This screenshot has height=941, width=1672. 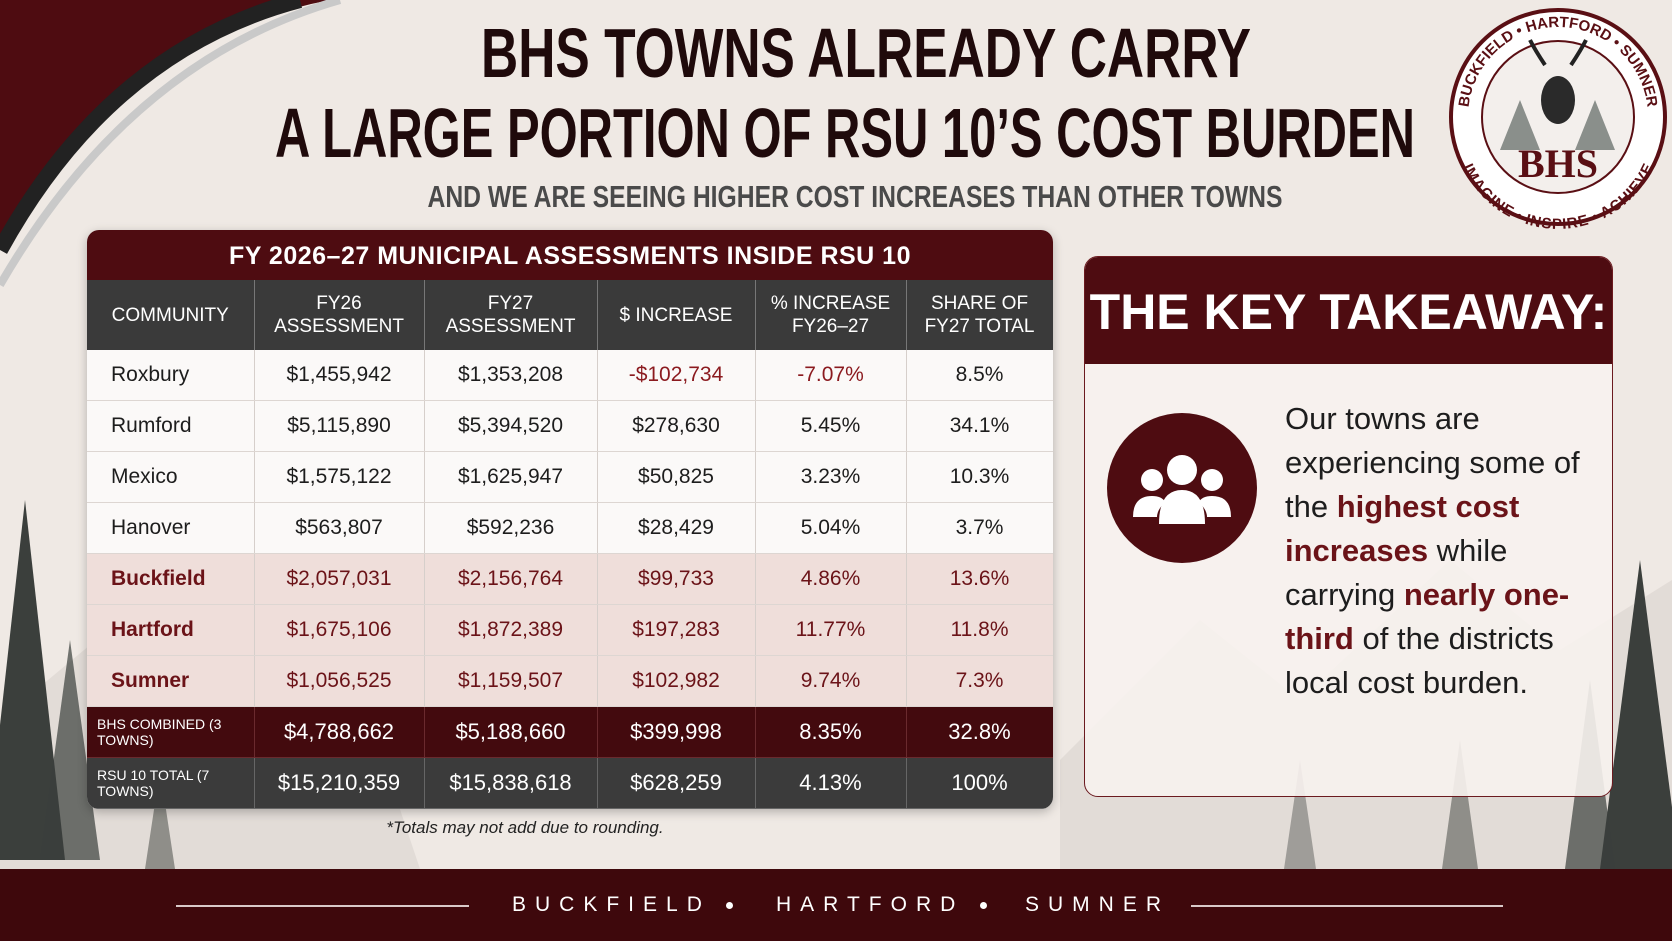 I want to click on value-cell: $197,283, so click(x=676, y=630).